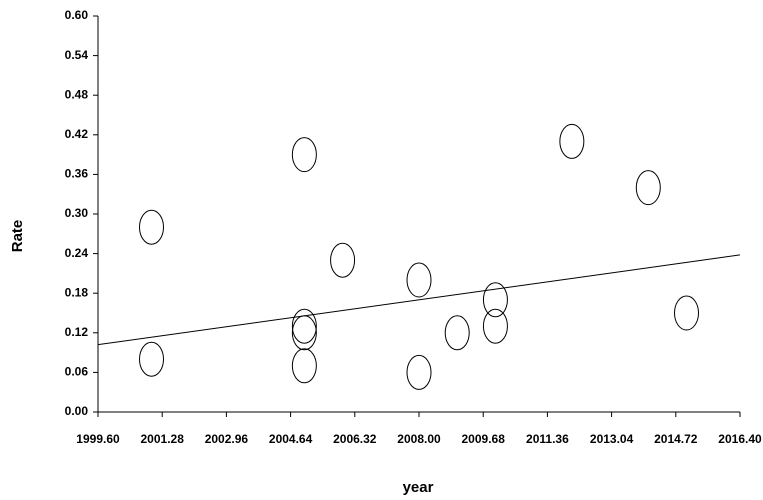 The width and height of the screenshot is (763, 500). I want to click on y-tick-label: 0.36, so click(77, 174).